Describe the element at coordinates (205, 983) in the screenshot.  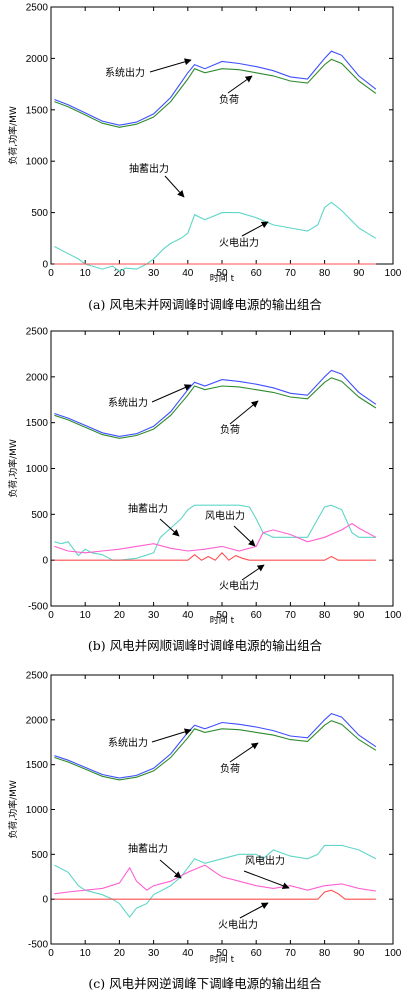
I see `figure-caption: (c) 风电并网逆调峰下调峰电源的输出组合` at that location.